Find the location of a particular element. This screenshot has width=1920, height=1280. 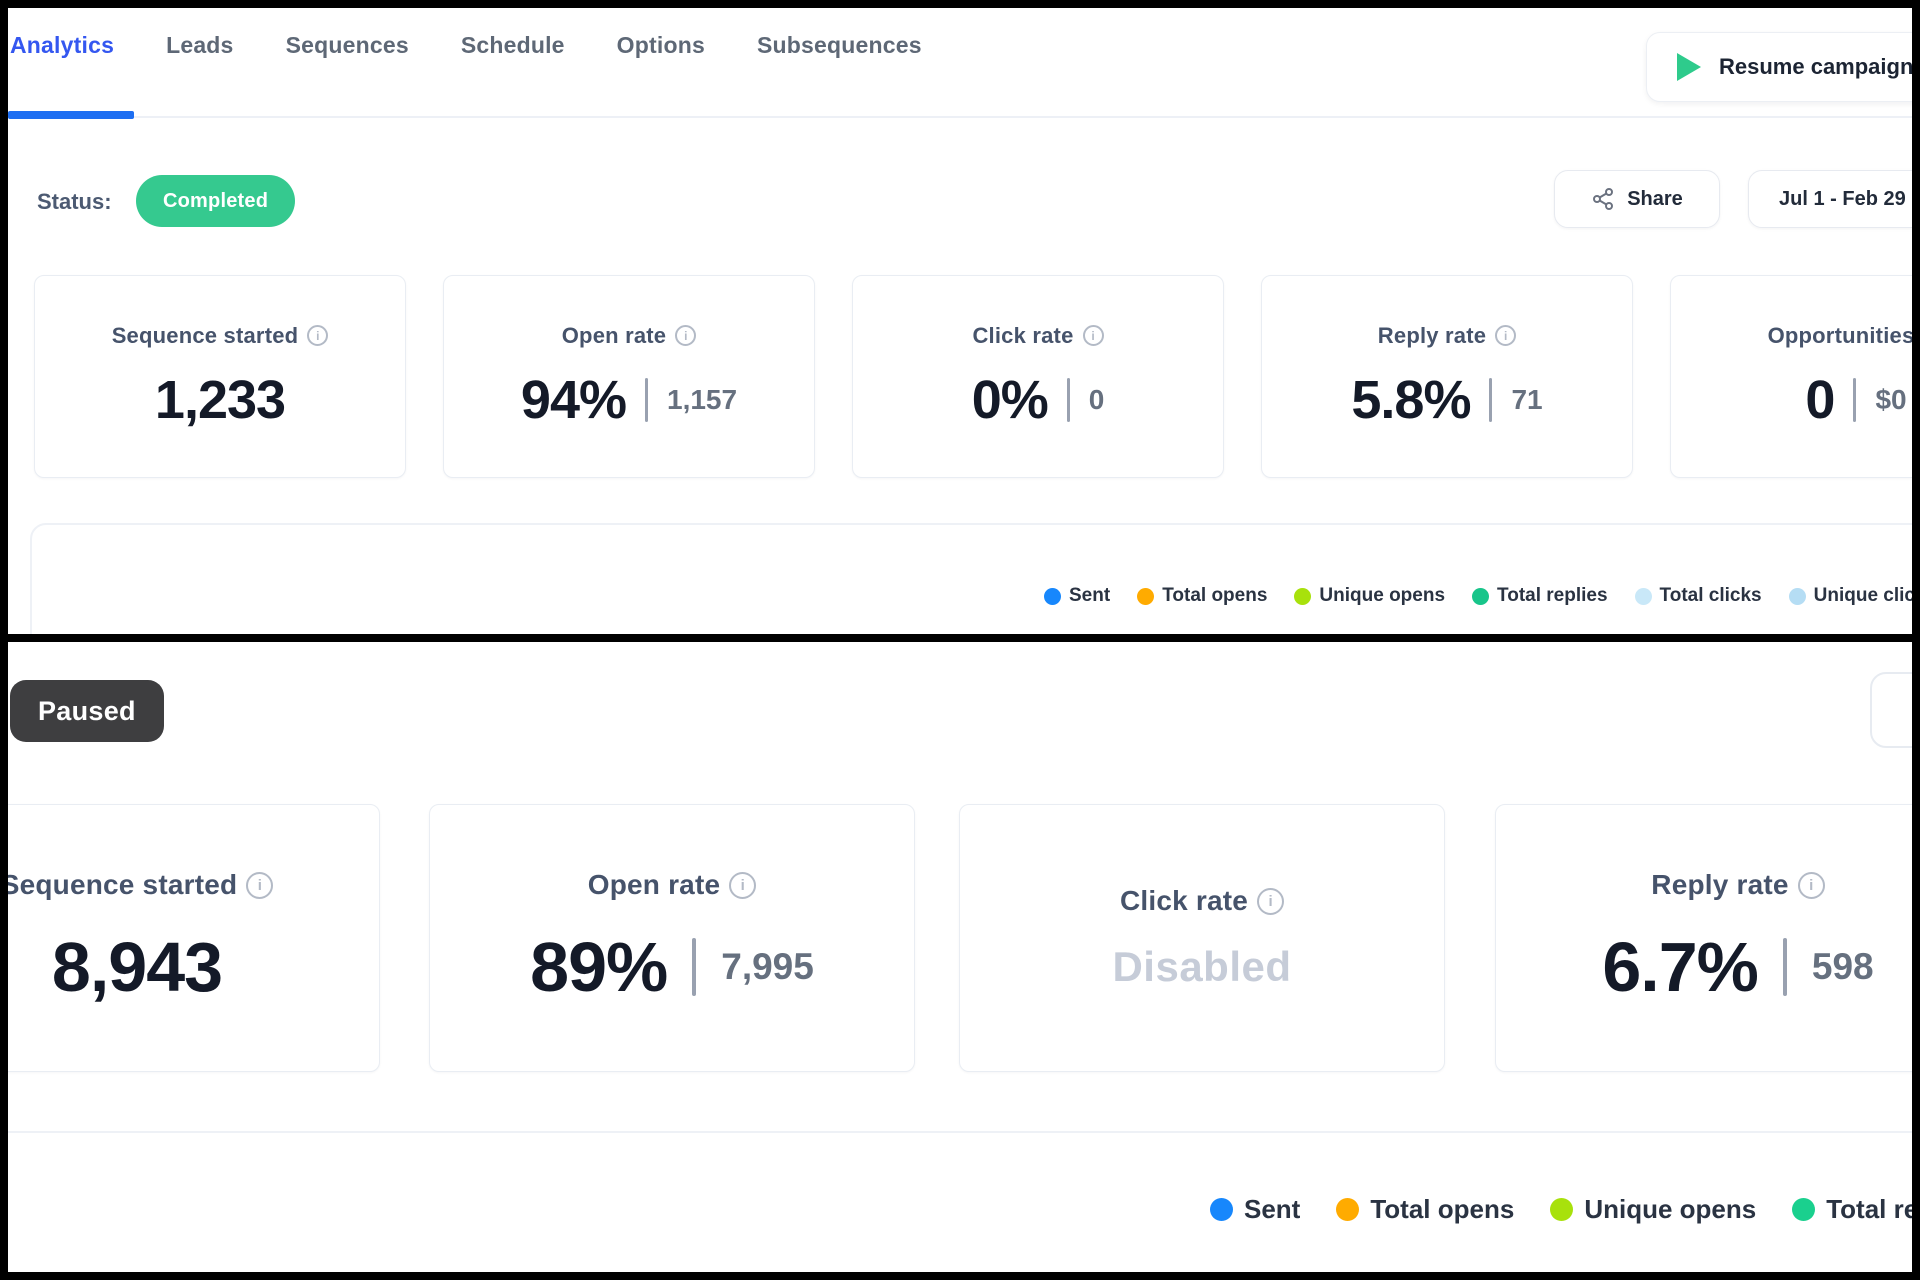

card-value: 1,233 is located at coordinates (220, 399).